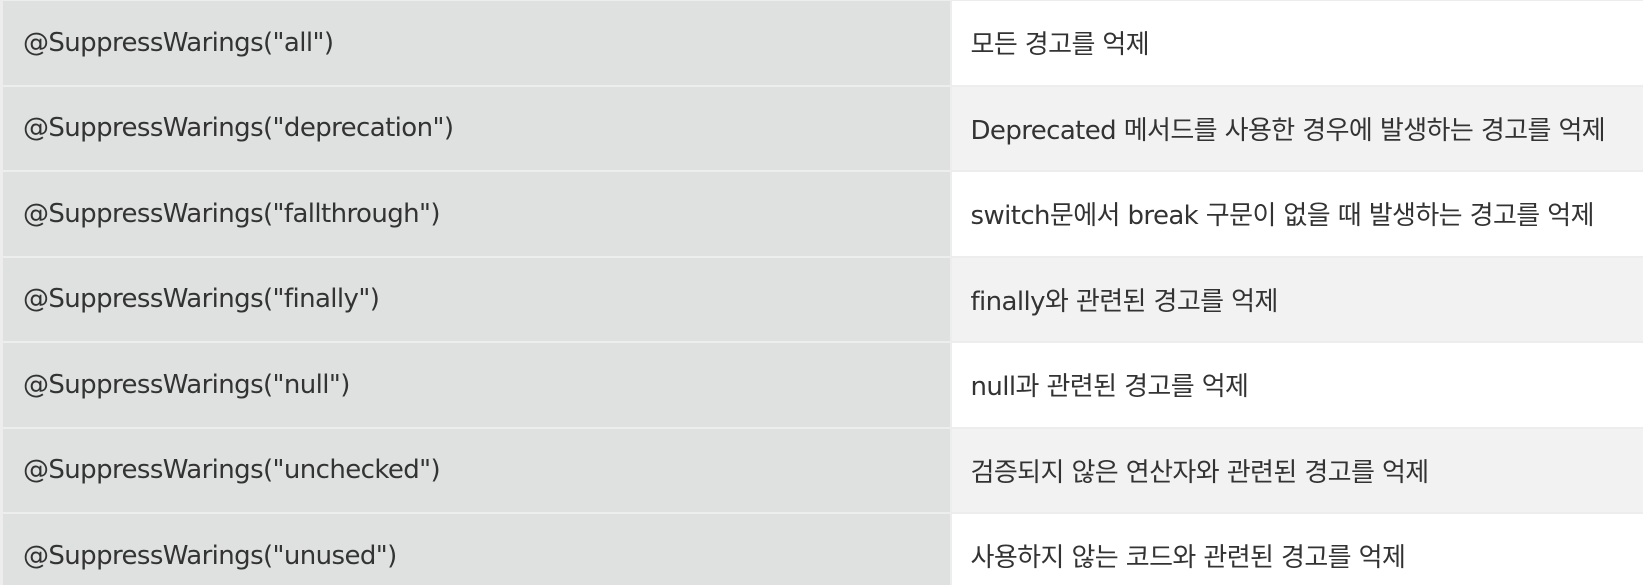 The width and height of the screenshot is (1643, 585). Describe the element at coordinates (1296, 299) in the screenshot. I see `description-cell: finally와 관련된 경고를 억제` at that location.